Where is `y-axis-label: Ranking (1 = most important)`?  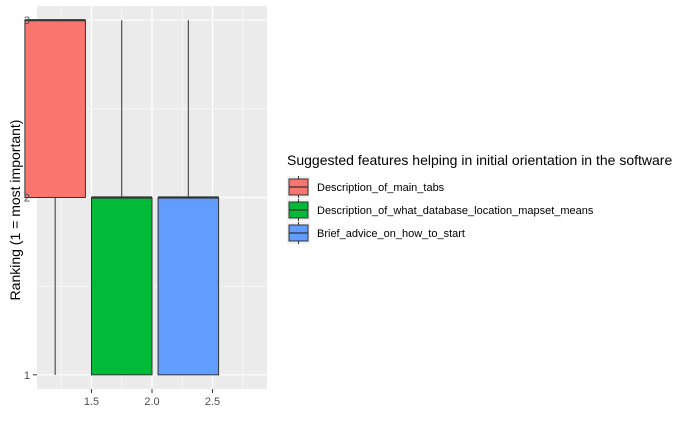
y-axis-label: Ranking (1 = most important) is located at coordinates (15, 210).